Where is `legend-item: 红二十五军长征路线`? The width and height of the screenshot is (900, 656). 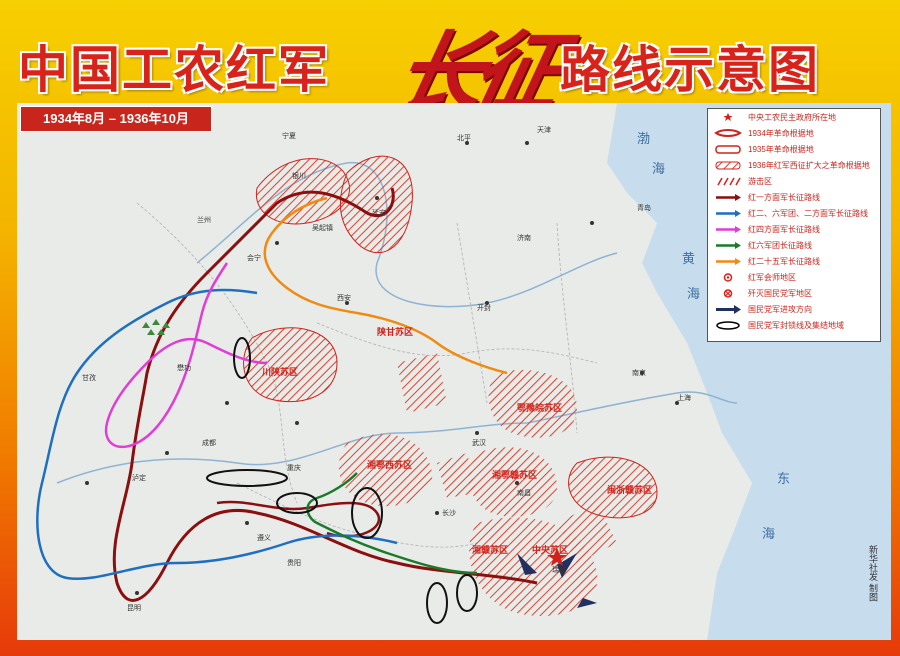
legend-item: 红二十五军长征路线 is located at coordinates (794, 261).